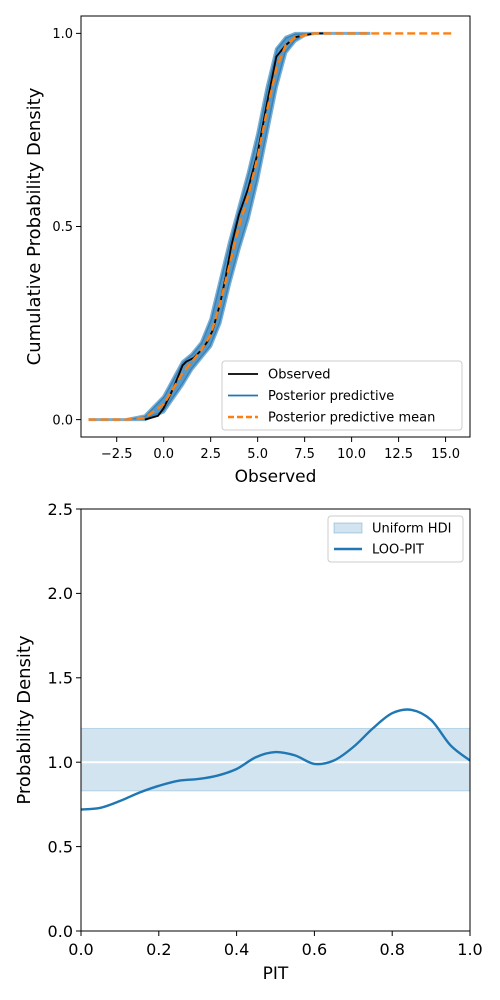 The width and height of the screenshot is (500, 1000). I want to click on legend-observed-label: Observed, so click(299, 375).